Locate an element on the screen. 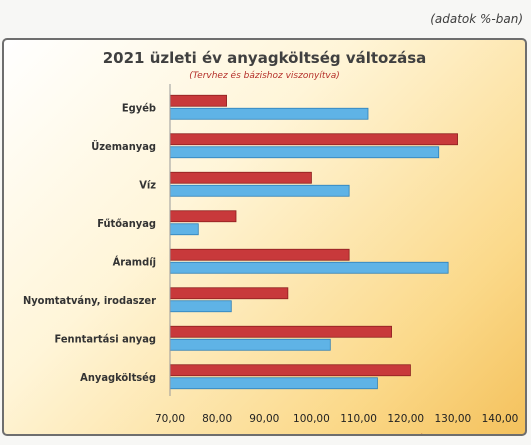 Image resolution: width=531 pixels, height=445 pixels. category-label: Fenntartási anyag is located at coordinates (105, 338).